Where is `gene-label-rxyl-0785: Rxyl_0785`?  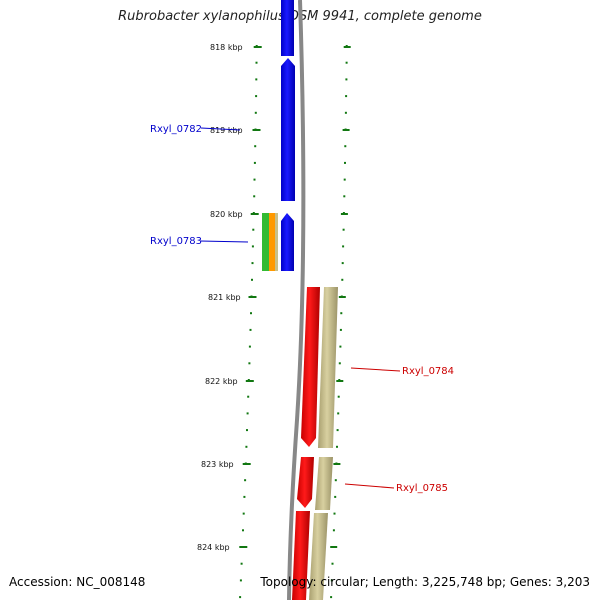
gene-label-rxyl-0785: Rxyl_0785 is located at coordinates (422, 488).